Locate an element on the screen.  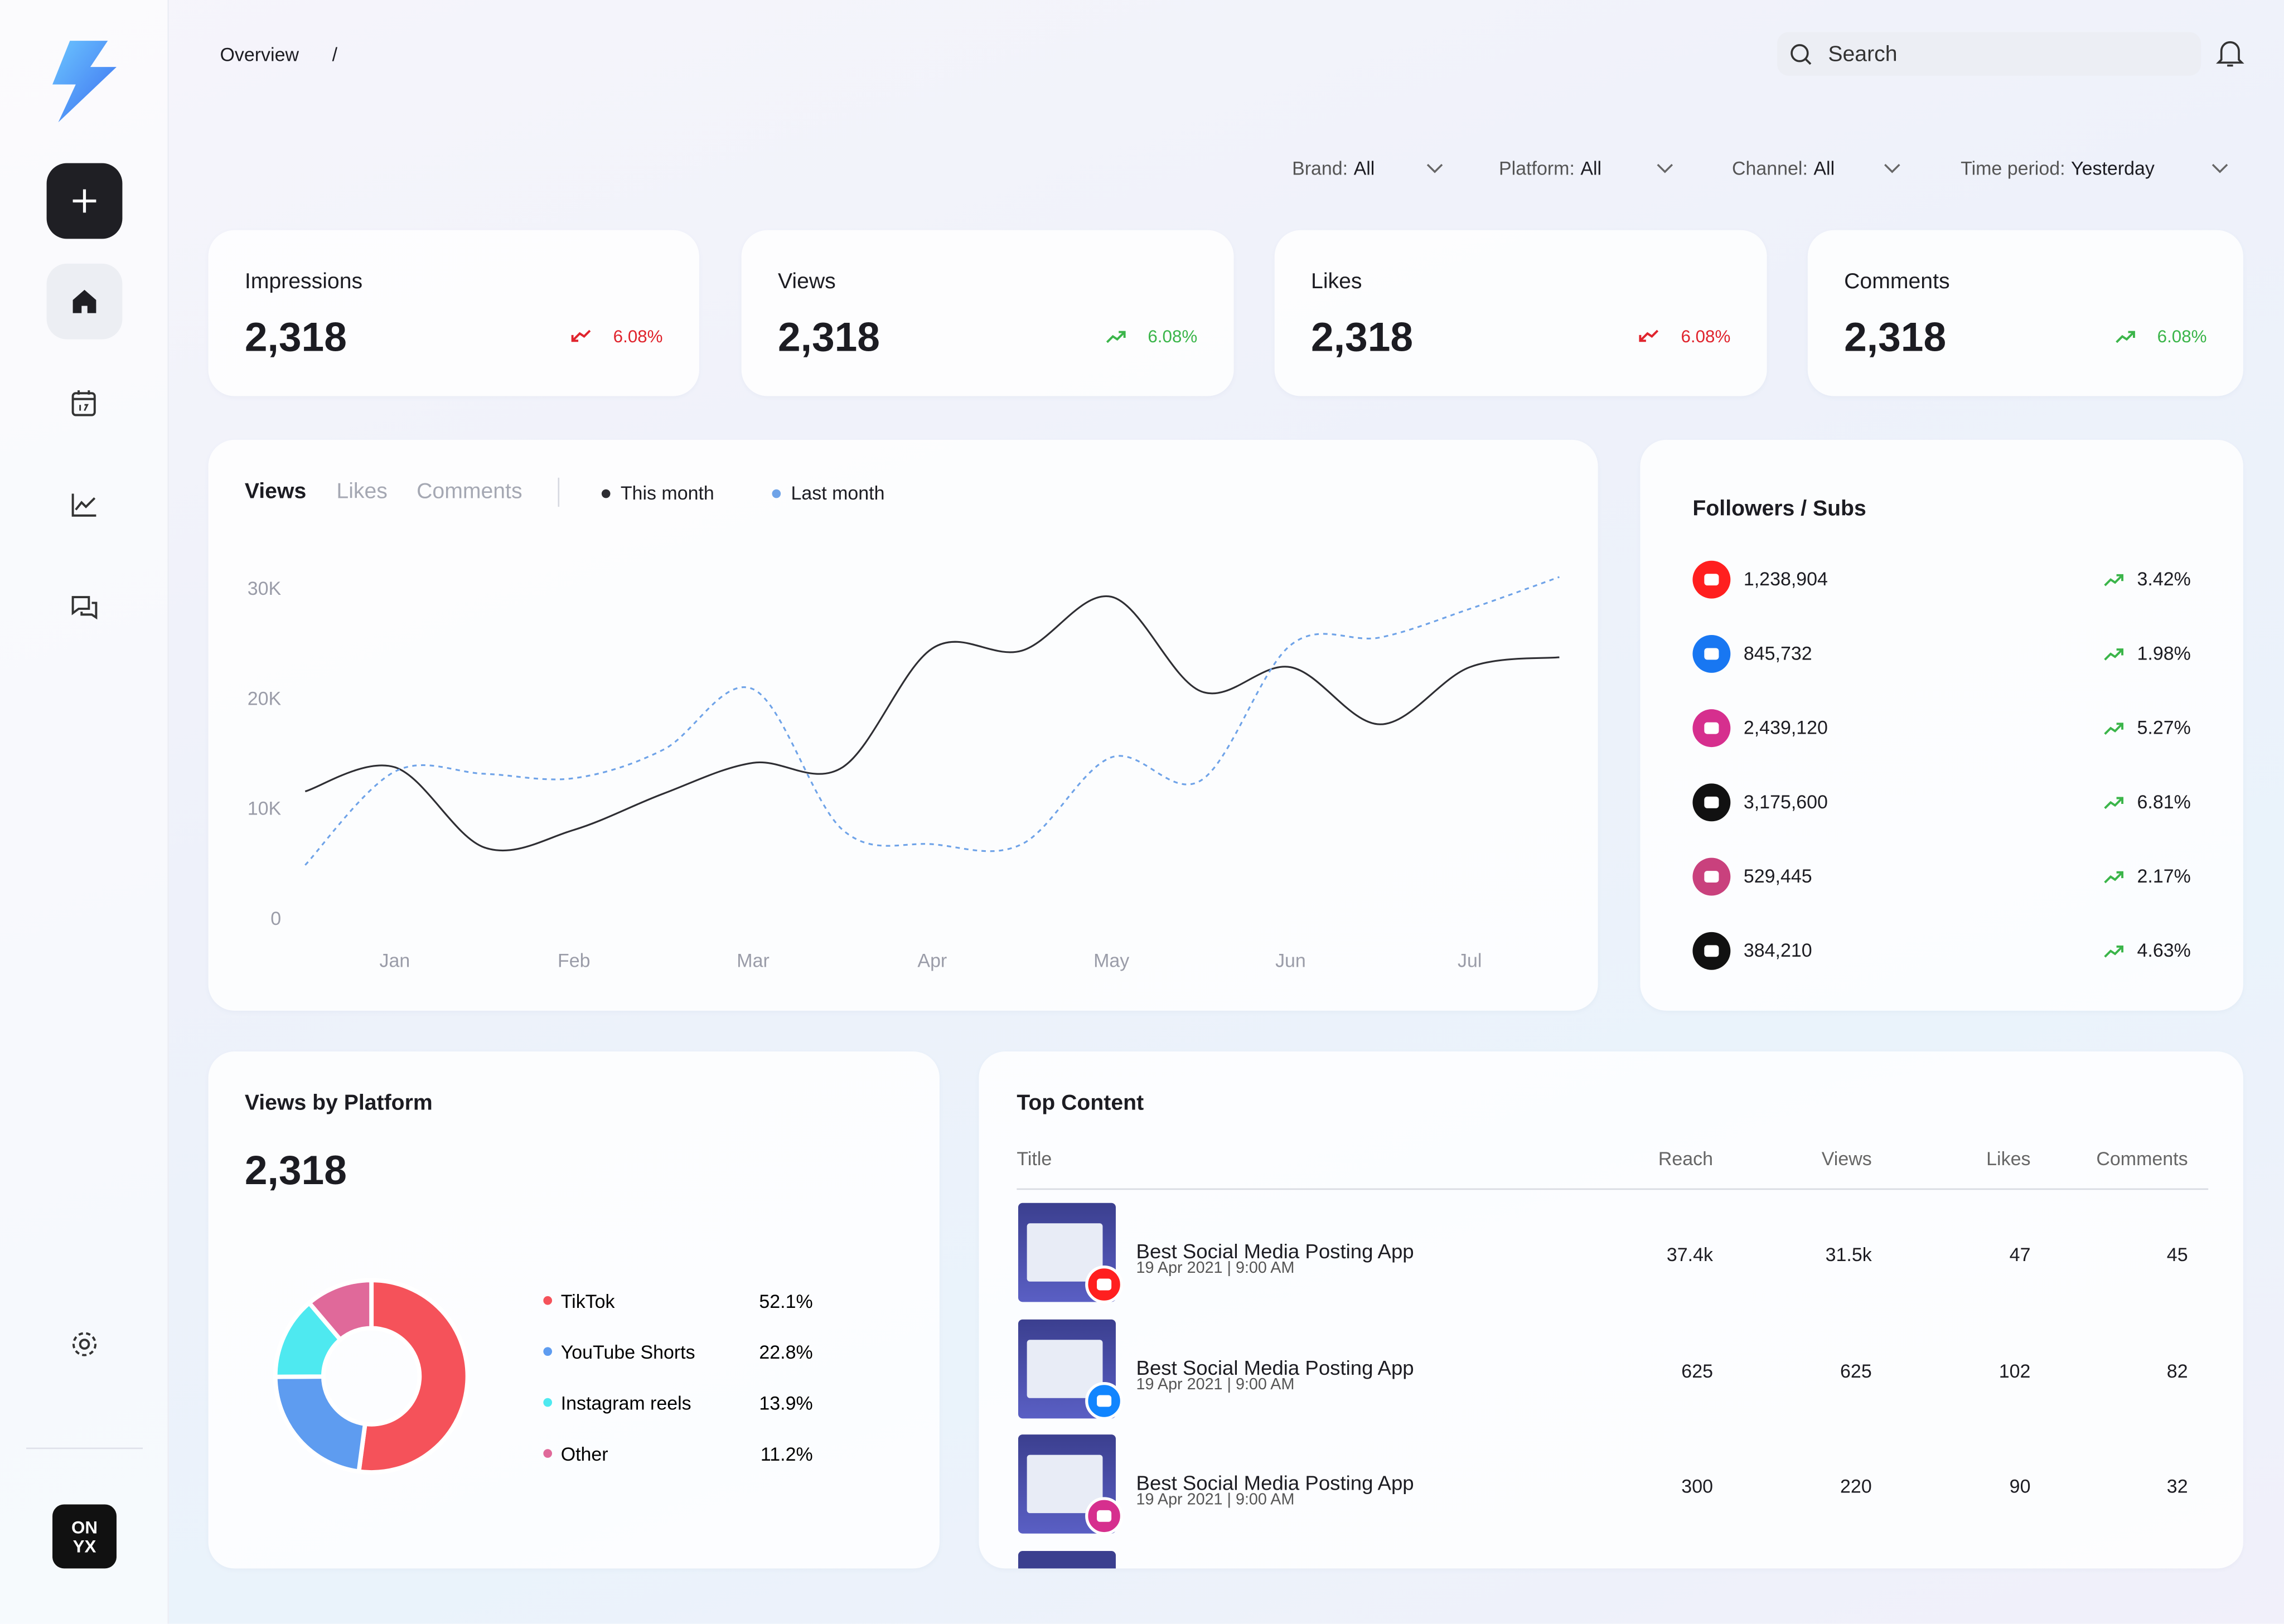
follower-count: 845,732 is located at coordinates (1777, 654).